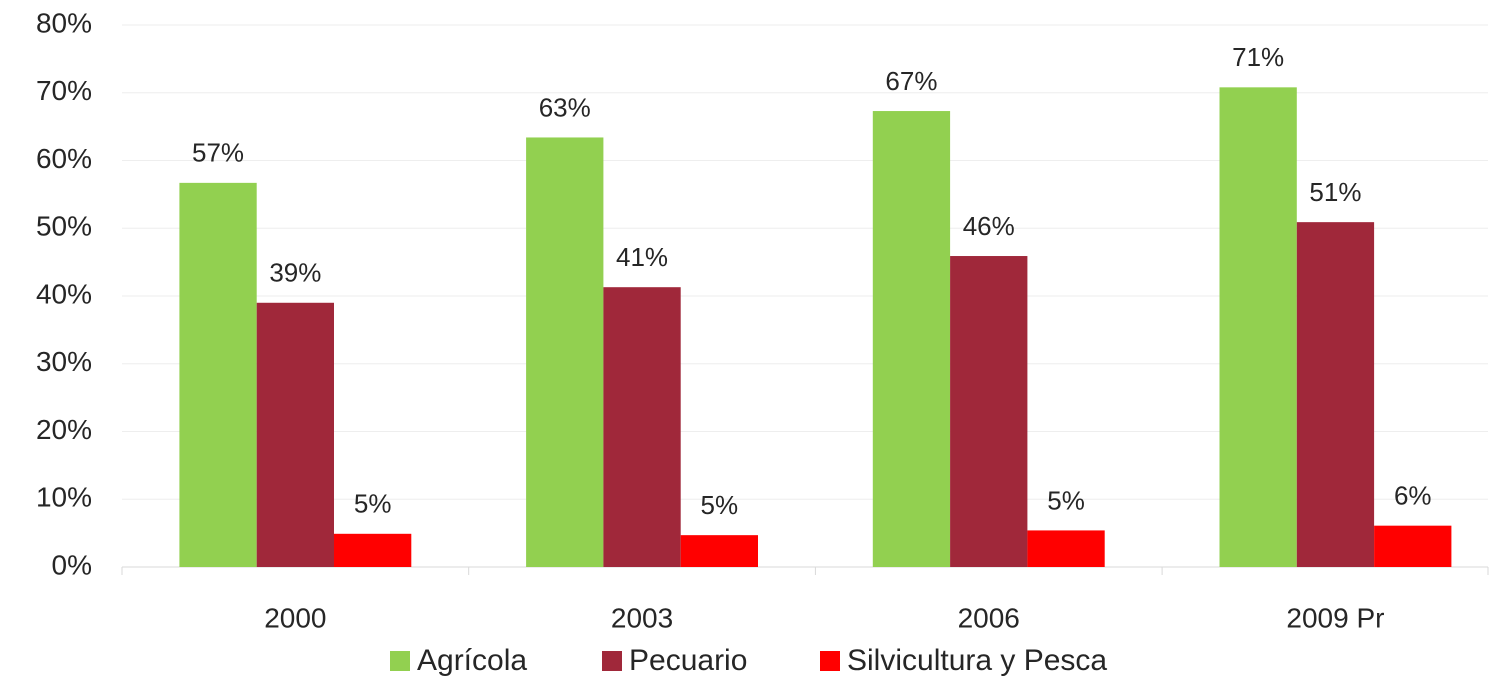  What do you see at coordinates (688, 660) in the screenshot?
I see `legend-label: Pecuario` at bounding box center [688, 660].